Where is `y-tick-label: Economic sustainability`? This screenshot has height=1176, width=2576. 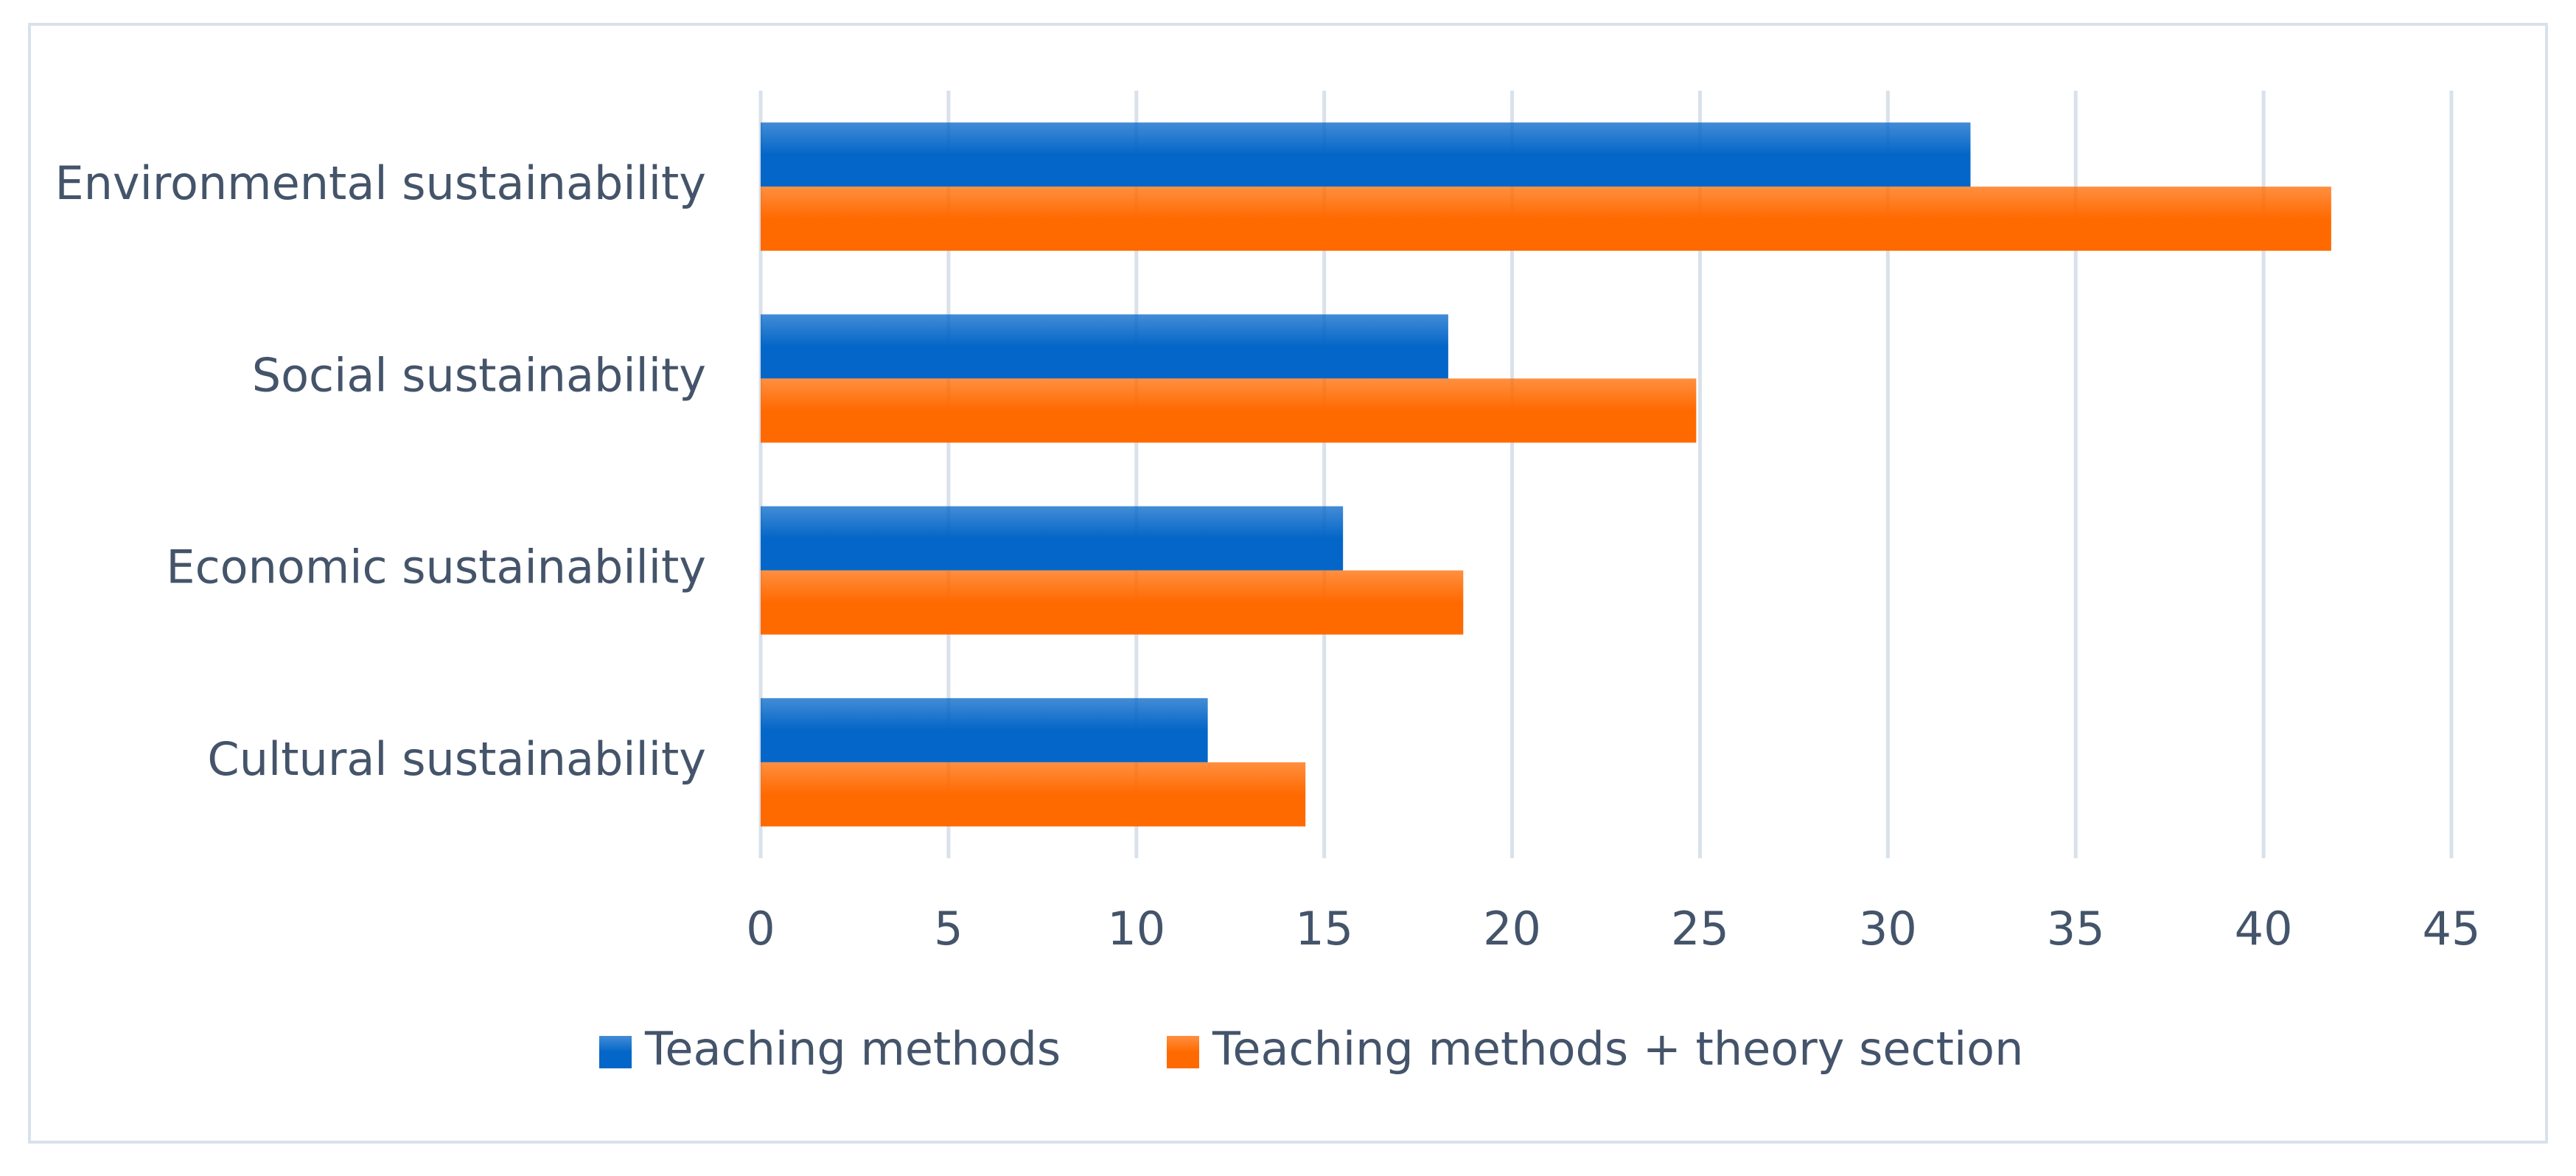 y-tick-label: Economic sustainability is located at coordinates (436, 567).